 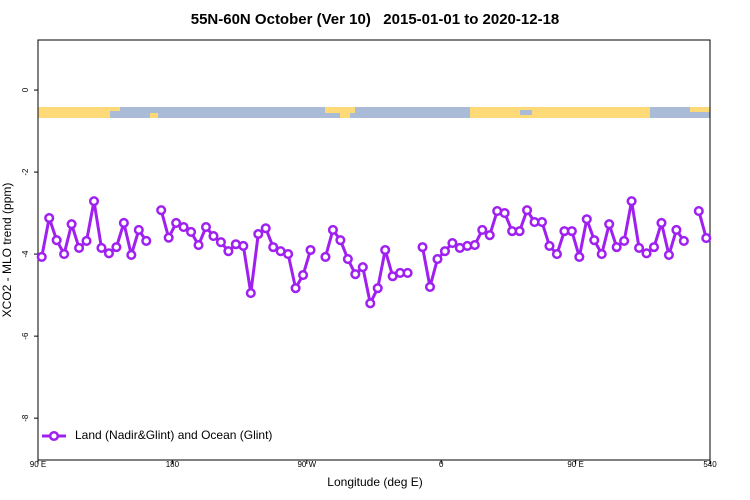 What do you see at coordinates (7, 250) in the screenshot?
I see `y-axis-label: XCO2 - MLO trend (ppm)` at bounding box center [7, 250].